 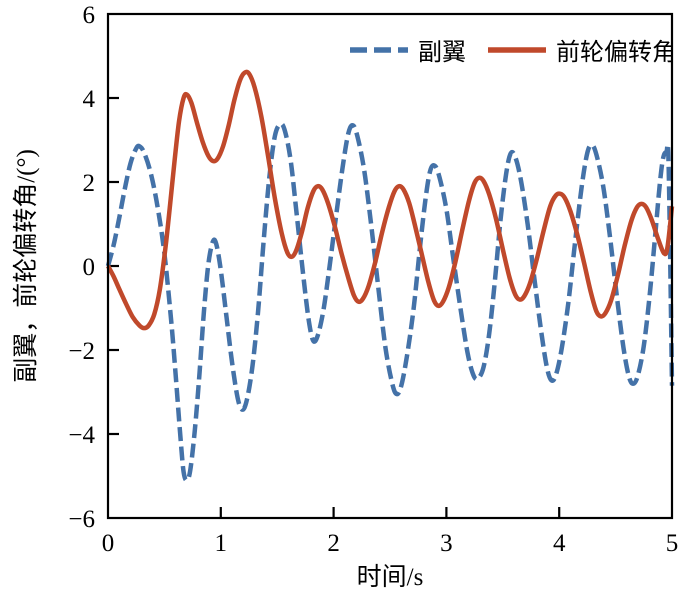 I want to click on y-tick-label: −2, so click(x=81, y=351).